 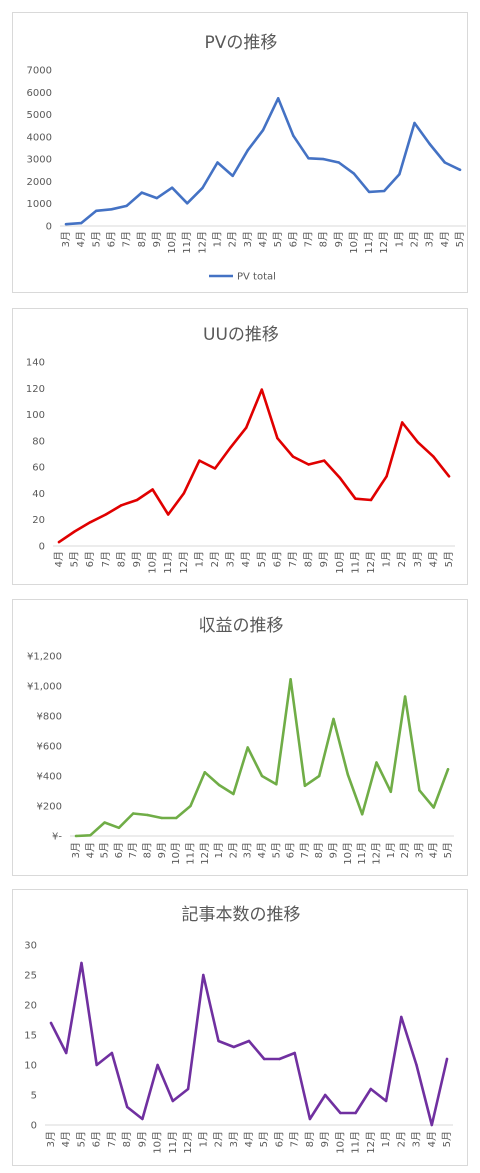 I want to click on x-tick-label: 12月, so click(x=384, y=242).